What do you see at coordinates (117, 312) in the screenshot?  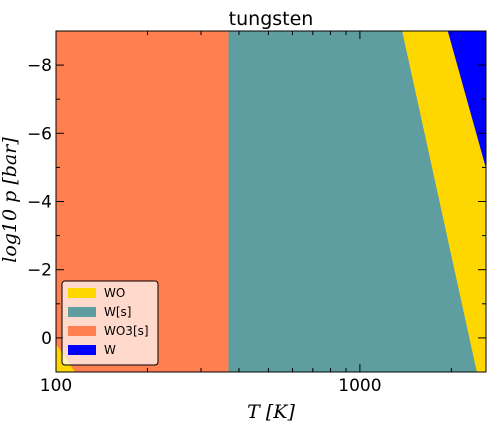 I see `legend-label-w-s: W[s]` at bounding box center [117, 312].